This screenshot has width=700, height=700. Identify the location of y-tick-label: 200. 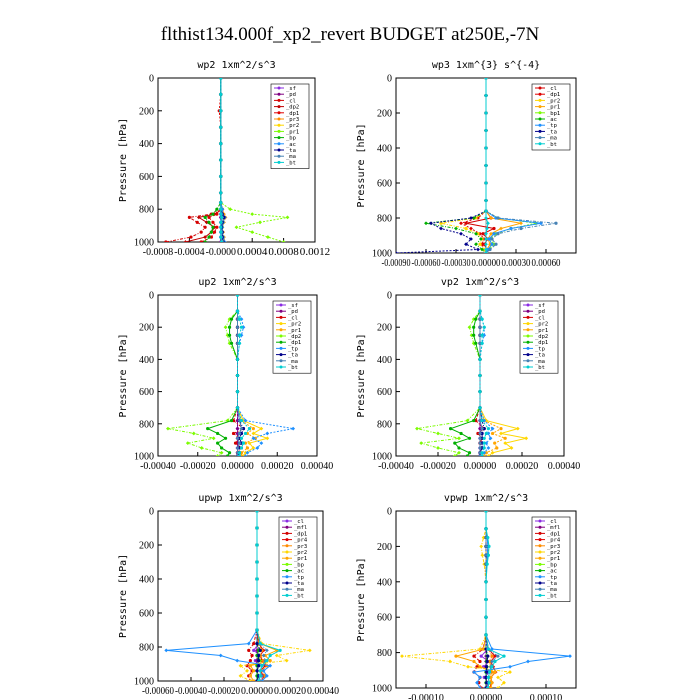
(384, 328).